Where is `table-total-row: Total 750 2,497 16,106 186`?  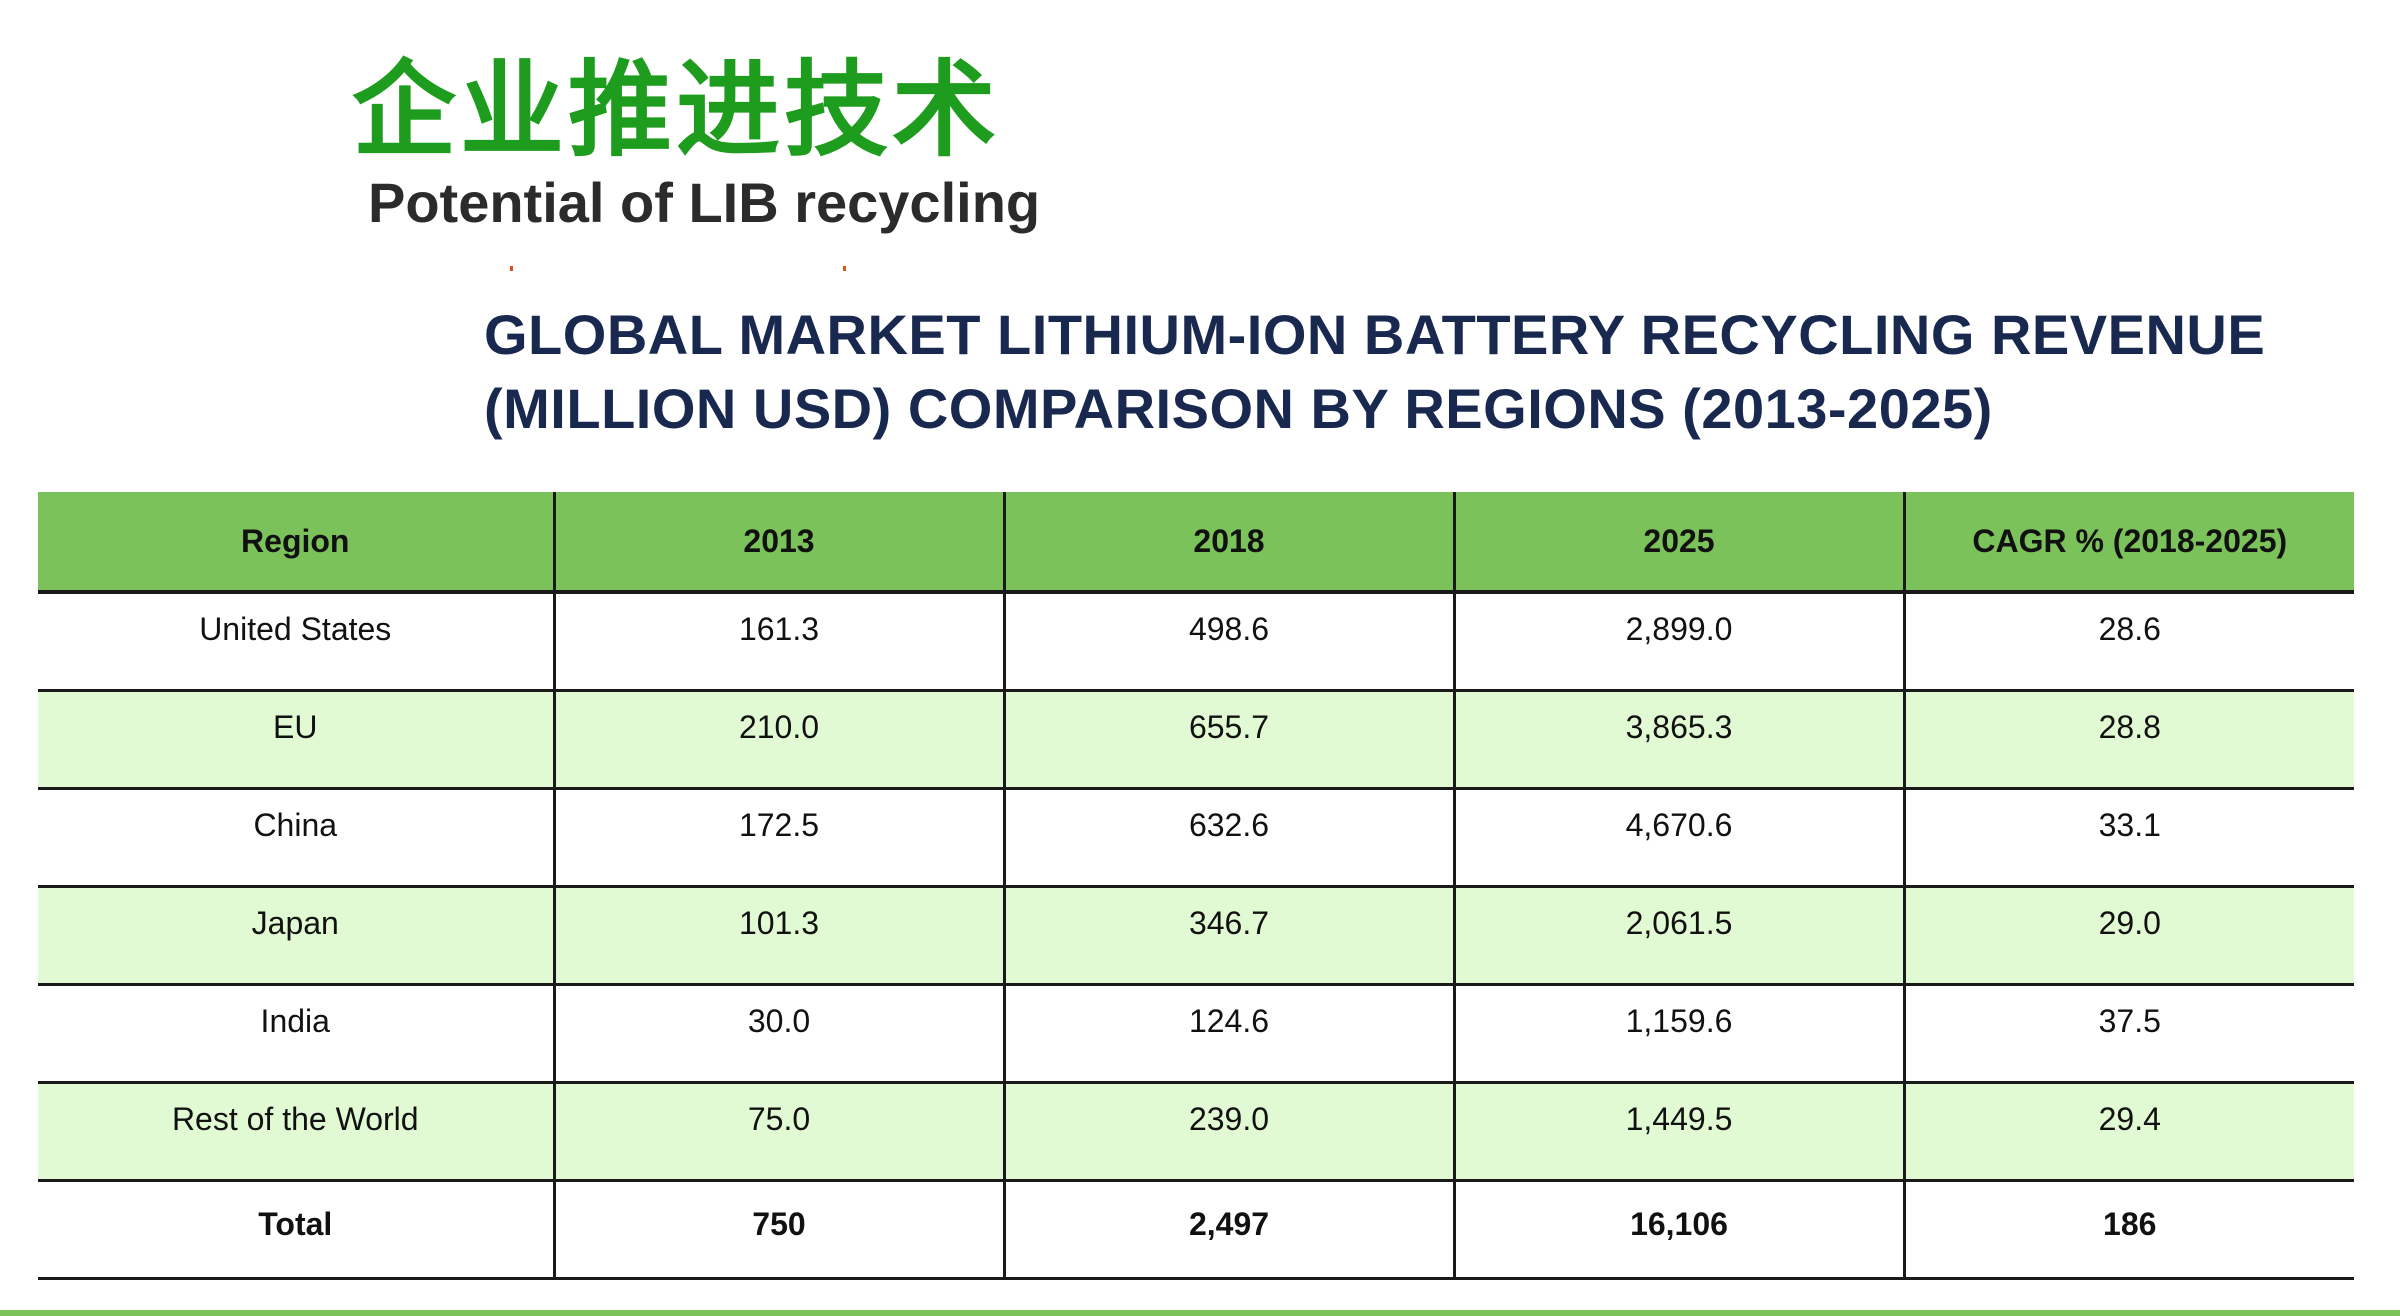
table-total-row: Total 750 2,497 16,106 186 is located at coordinates (1196, 1230).